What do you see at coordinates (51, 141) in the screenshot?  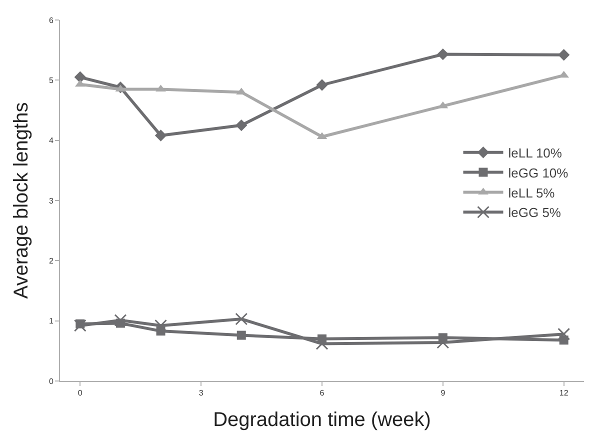 I see `y-tick-label: 4` at bounding box center [51, 141].